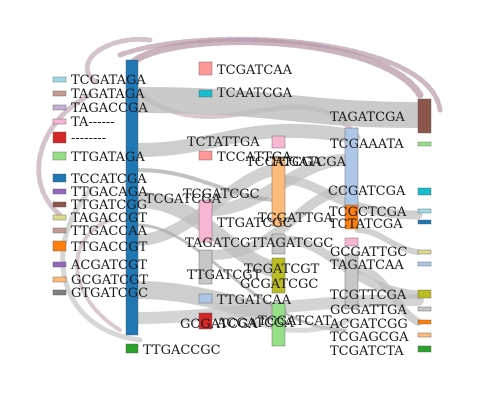 This screenshot has width=500, height=404. I want to click on node-label: TTGACCGC, so click(182, 350).